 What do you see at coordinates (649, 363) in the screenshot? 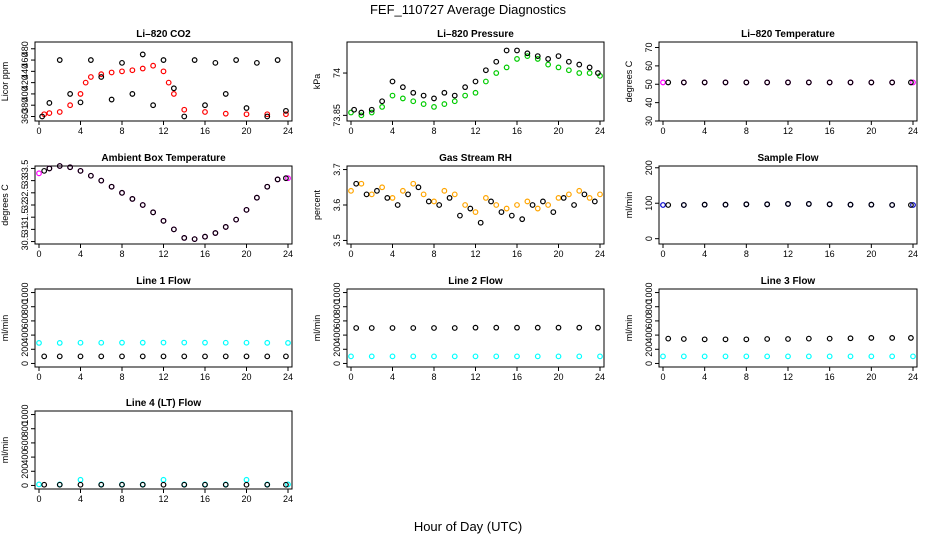
I see `y-tick-label: 0` at bounding box center [649, 363].